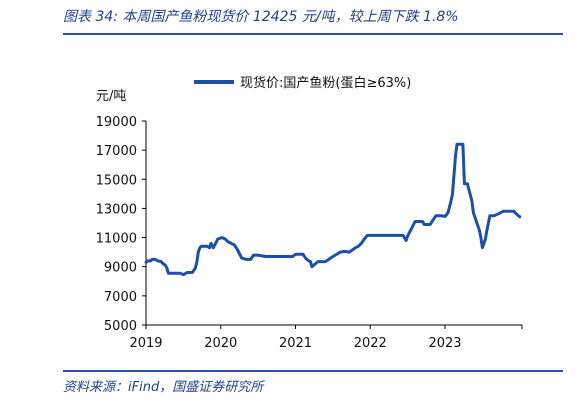 The width and height of the screenshot is (575, 407). What do you see at coordinates (261, 17) in the screenshot?
I see `chart-caption: 图表 34: 本周国产鱼粉现货价 12425 元/吨，较上周下跌 1.8%` at bounding box center [261, 17].